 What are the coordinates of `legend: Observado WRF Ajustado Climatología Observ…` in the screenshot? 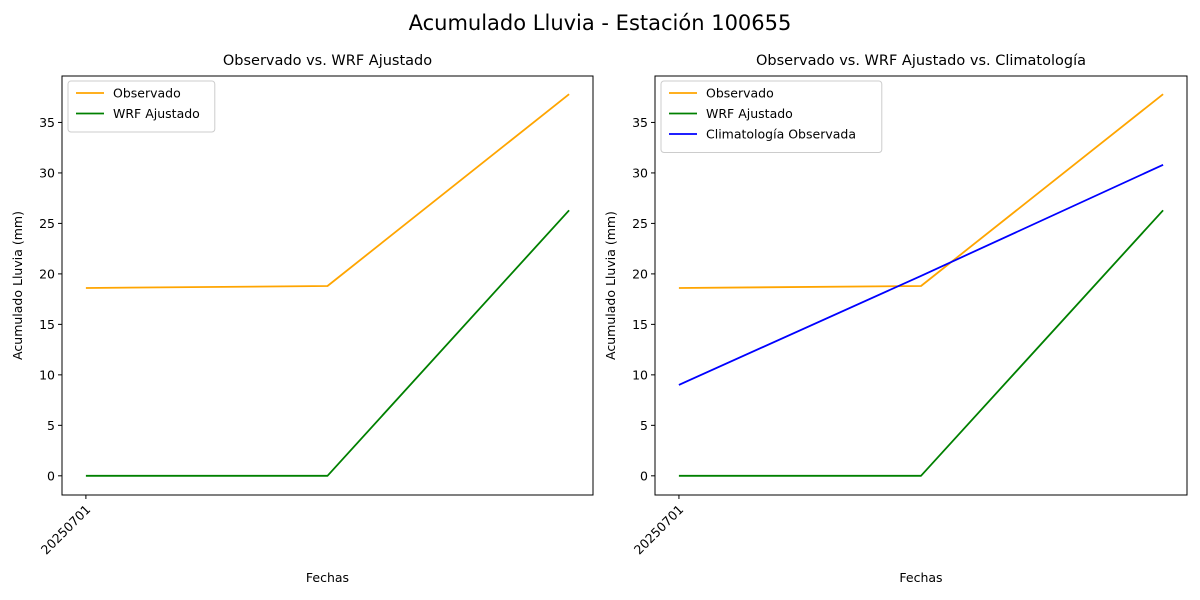 It's located at (771, 116).